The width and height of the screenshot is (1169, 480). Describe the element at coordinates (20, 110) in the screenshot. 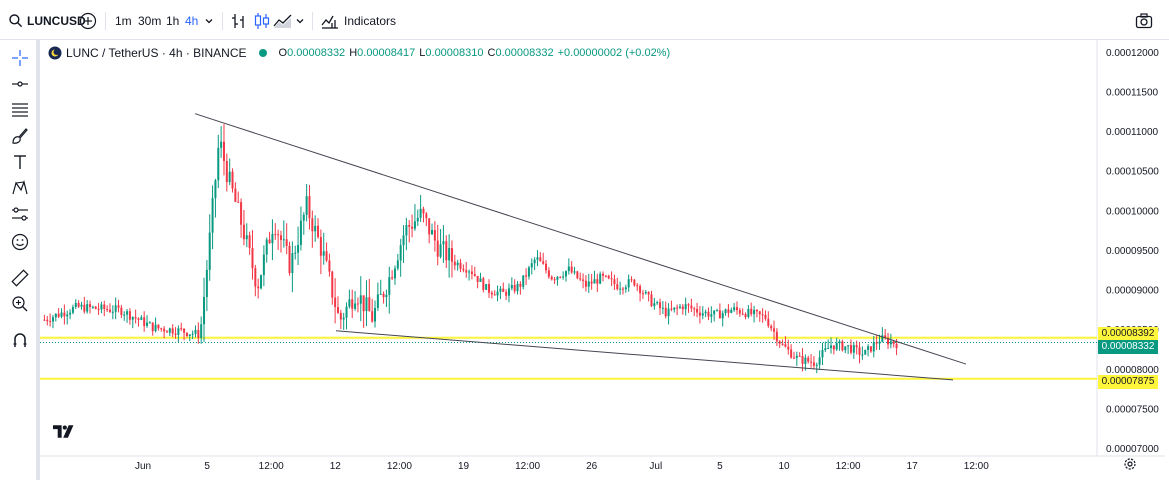

I see `fib-tool` at that location.